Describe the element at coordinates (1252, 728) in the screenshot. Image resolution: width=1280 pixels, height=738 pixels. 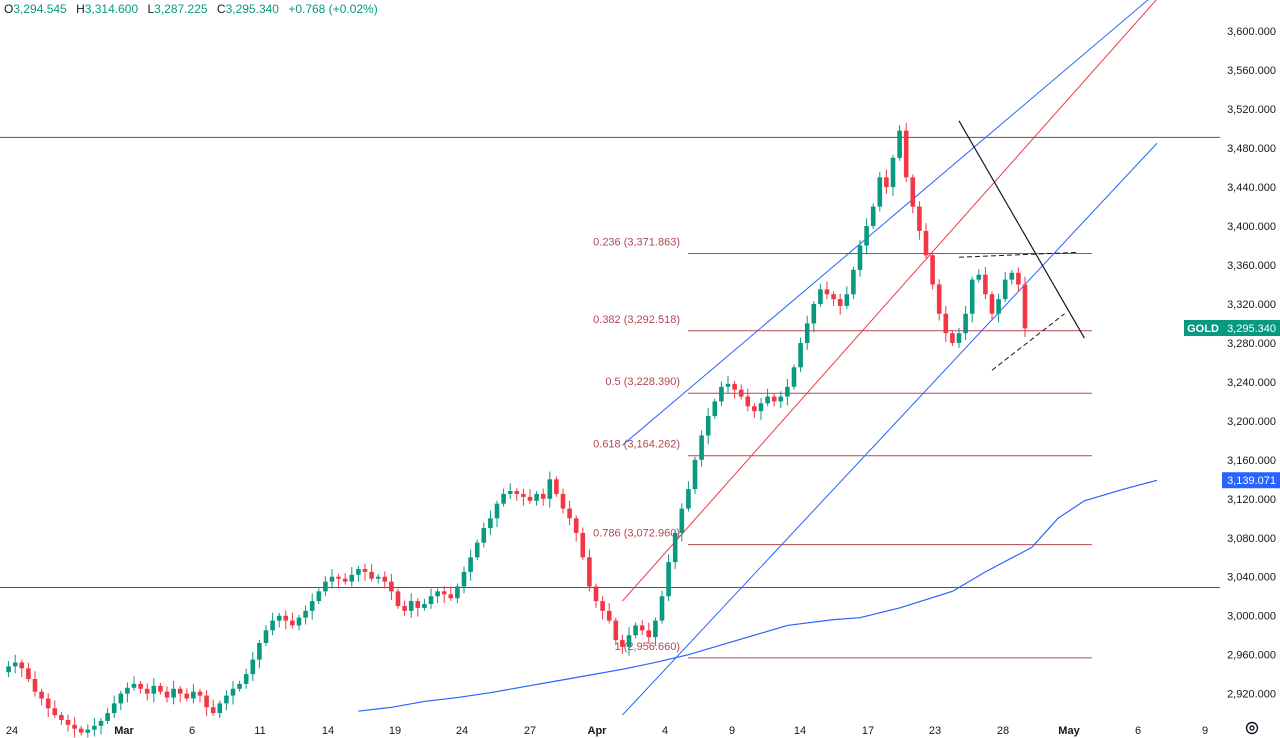
I see `settings-gear-icon` at that location.